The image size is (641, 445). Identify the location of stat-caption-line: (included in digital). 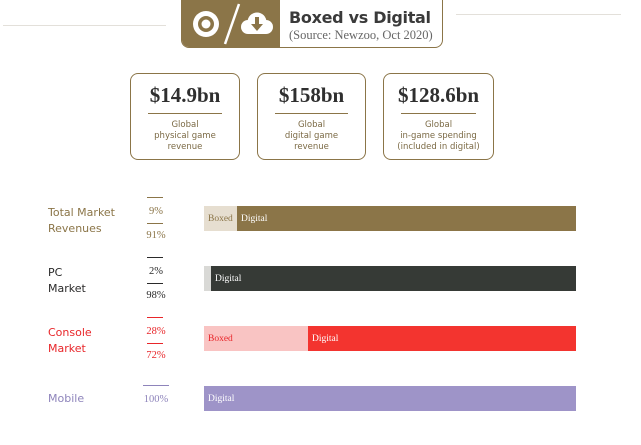
(438, 147).